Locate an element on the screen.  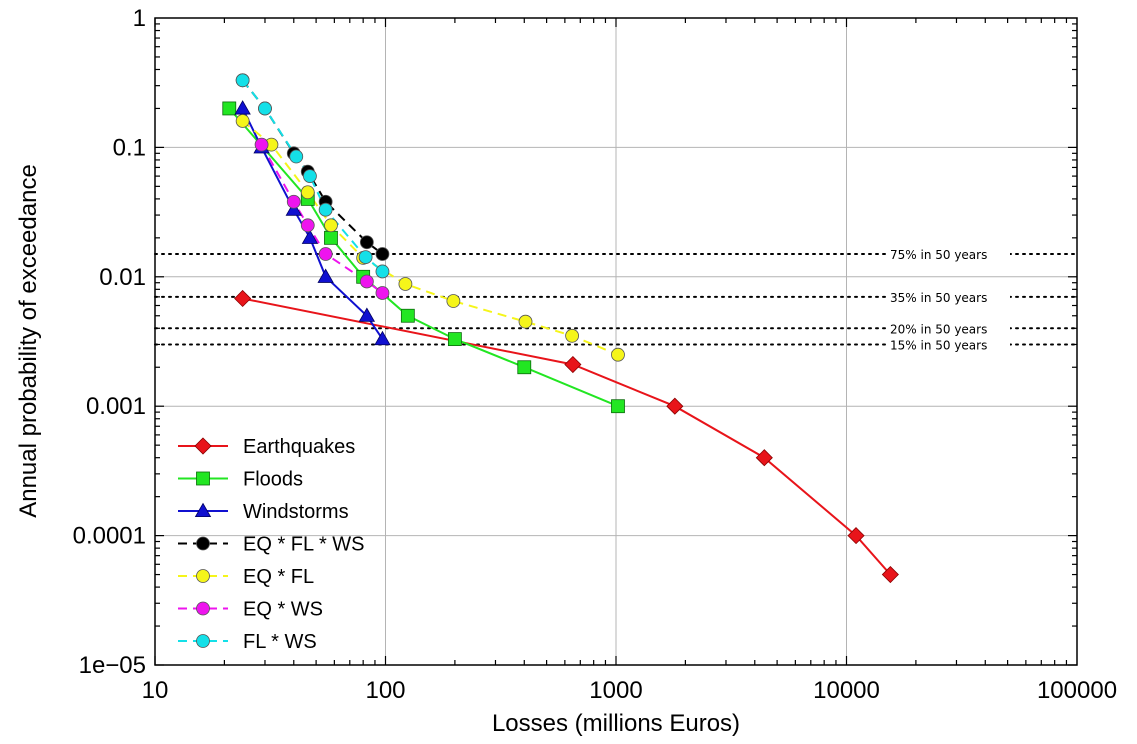
x-tick-label: 100000 is located at coordinates (1077, 690).